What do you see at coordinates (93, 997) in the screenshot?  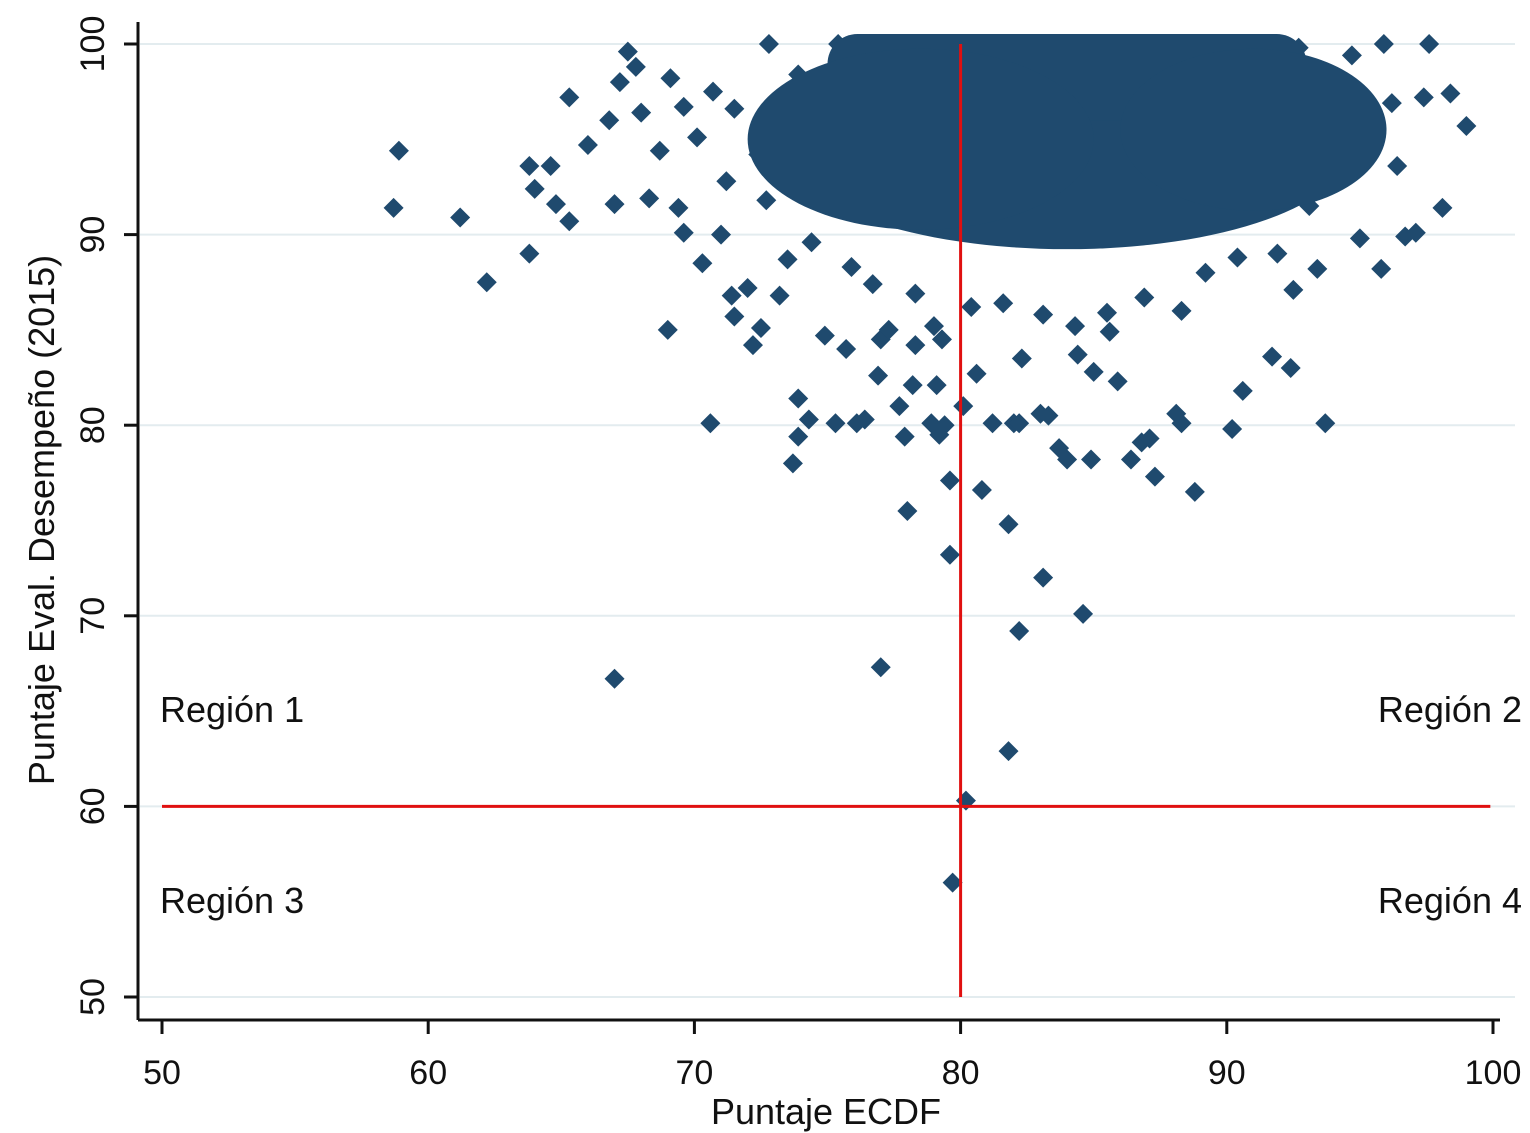 I see `y-tick-label: 50` at bounding box center [93, 997].